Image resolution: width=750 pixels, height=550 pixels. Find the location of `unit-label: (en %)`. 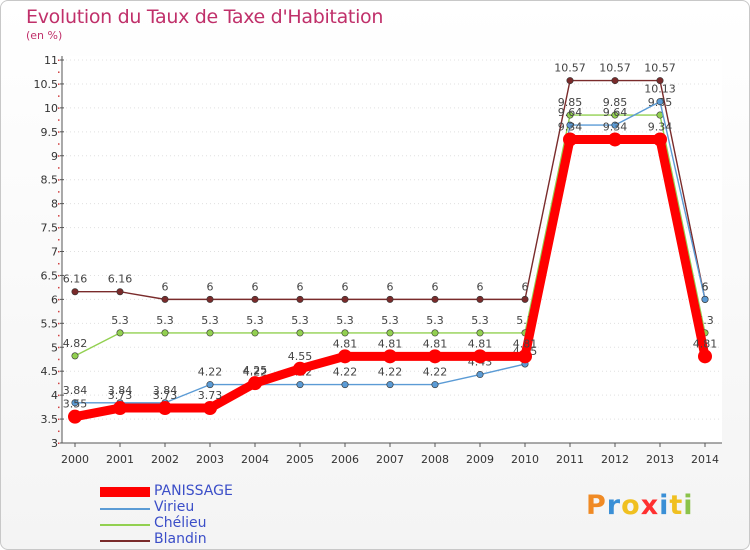

unit-label: (en %) is located at coordinates (44, 35).